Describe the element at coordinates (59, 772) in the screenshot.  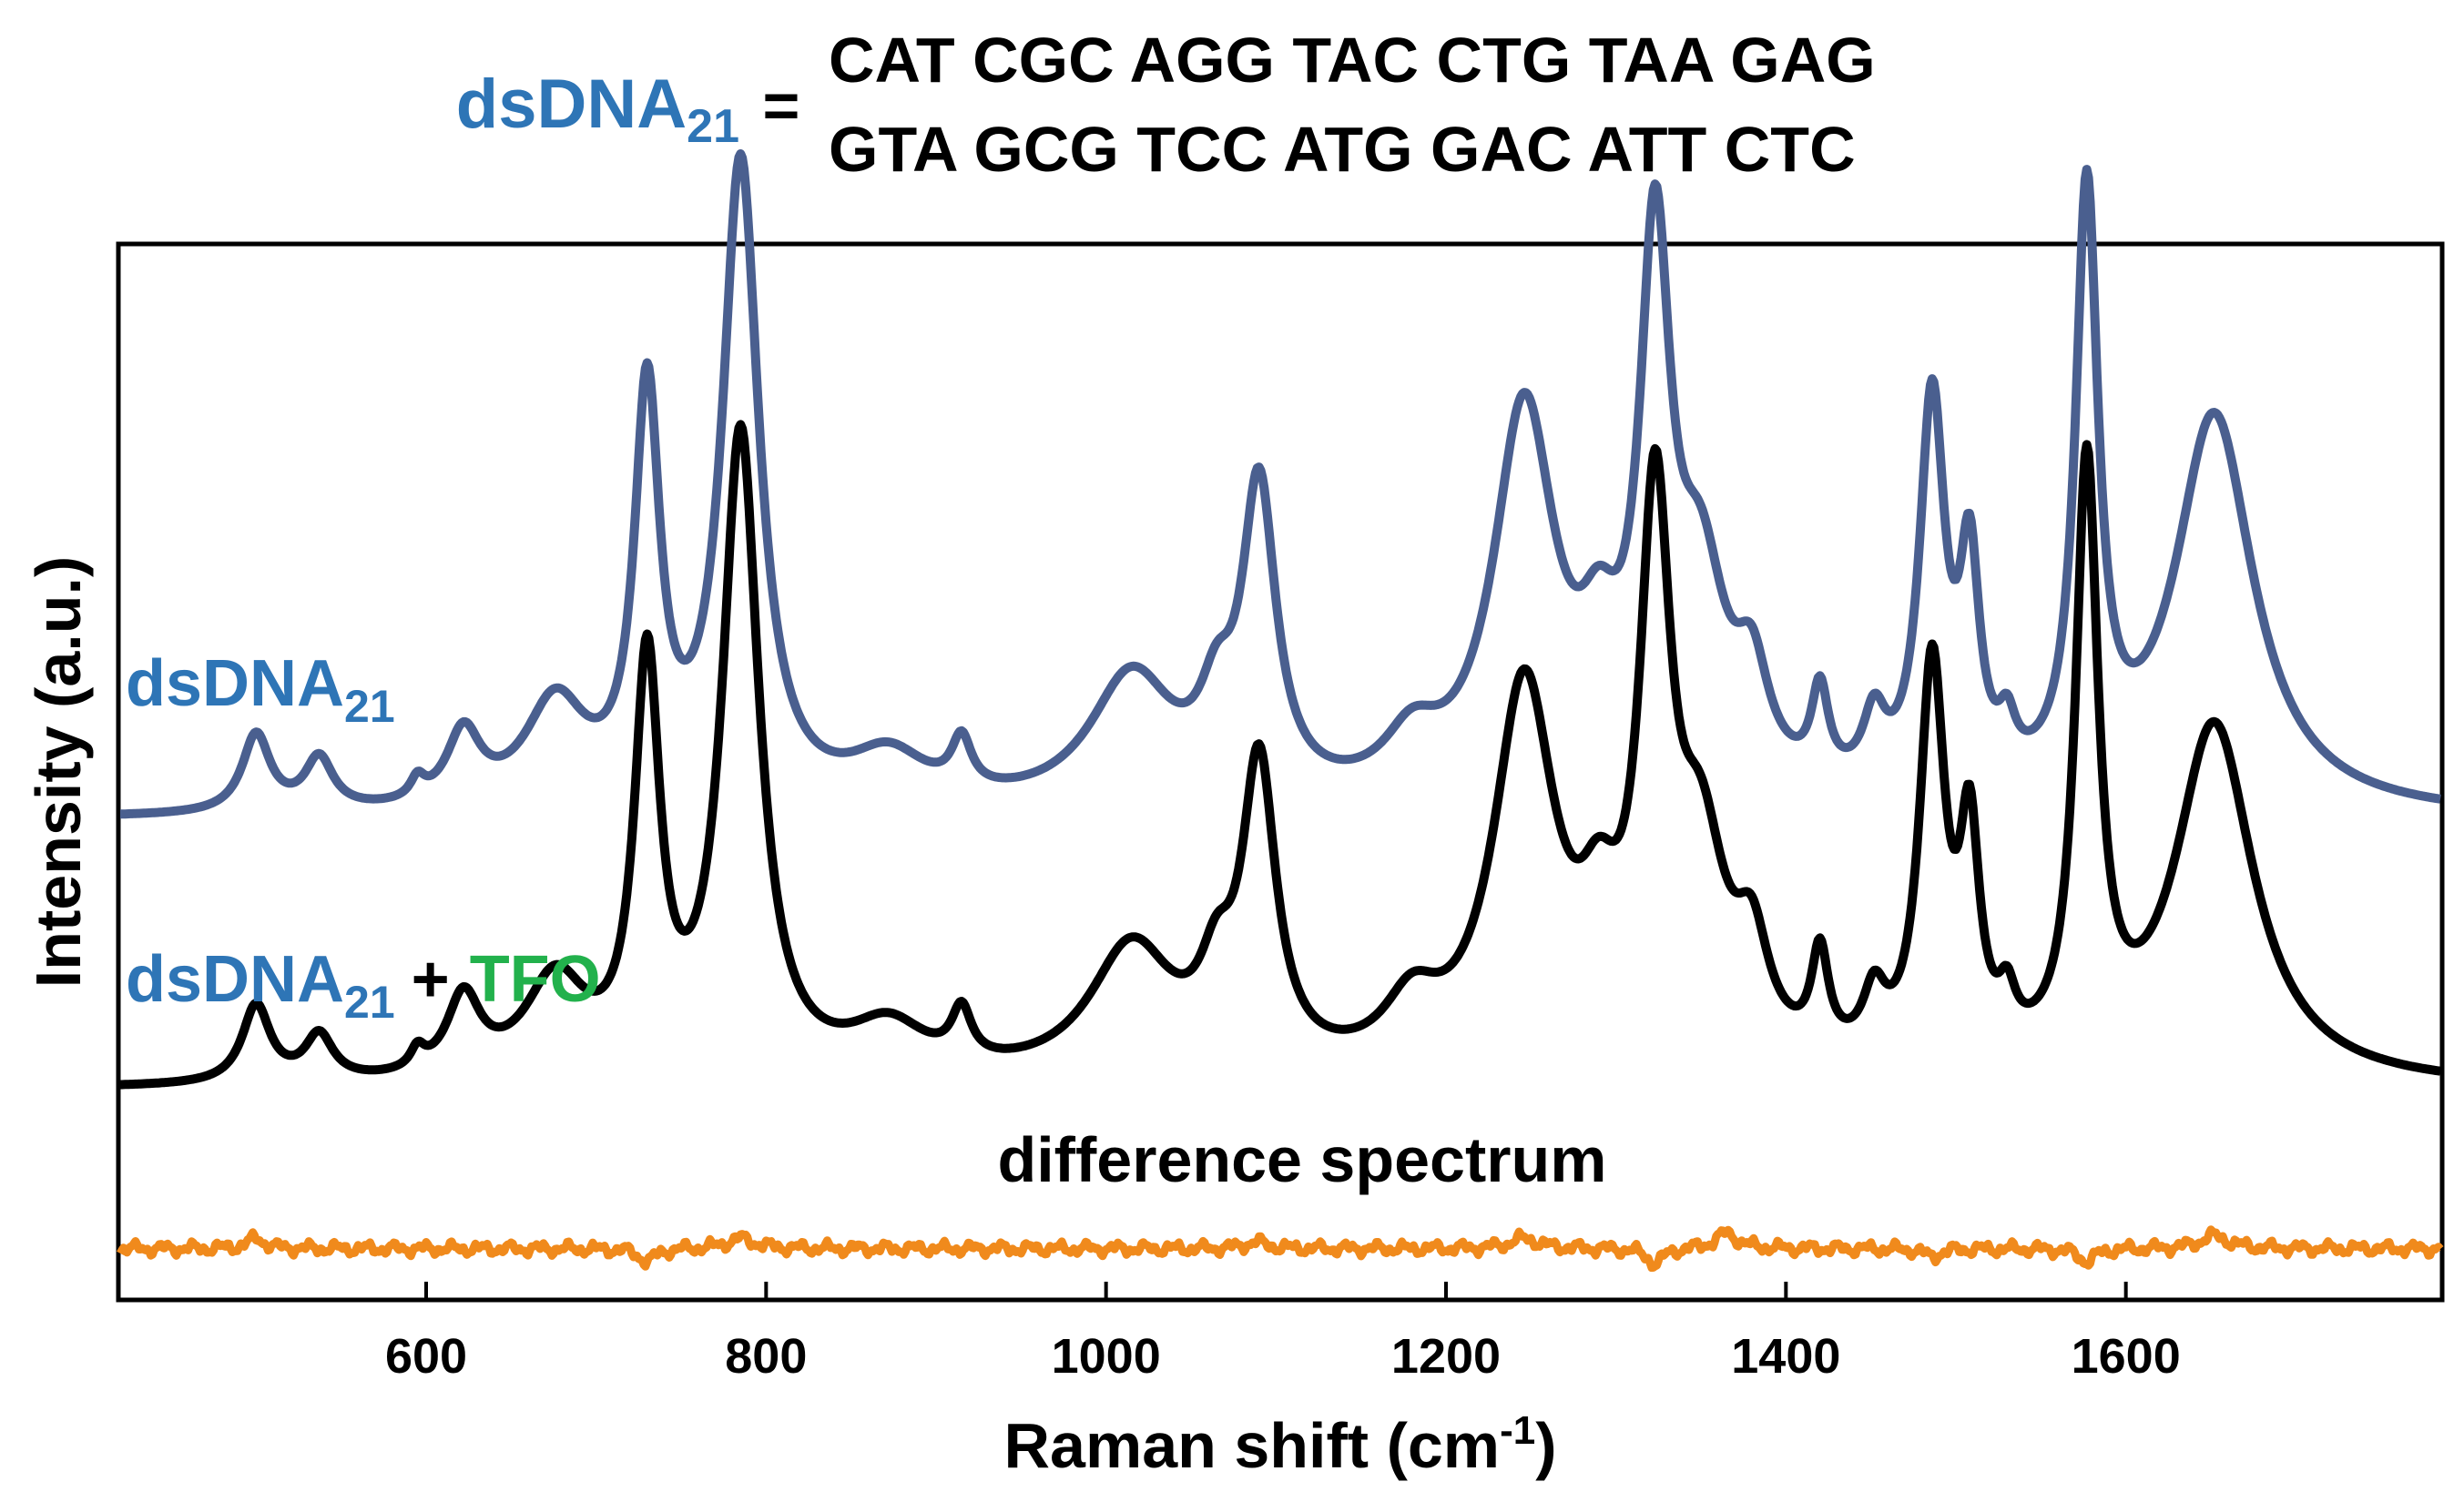
I see `y-axis-label: Intensity (a.u.)` at that location.